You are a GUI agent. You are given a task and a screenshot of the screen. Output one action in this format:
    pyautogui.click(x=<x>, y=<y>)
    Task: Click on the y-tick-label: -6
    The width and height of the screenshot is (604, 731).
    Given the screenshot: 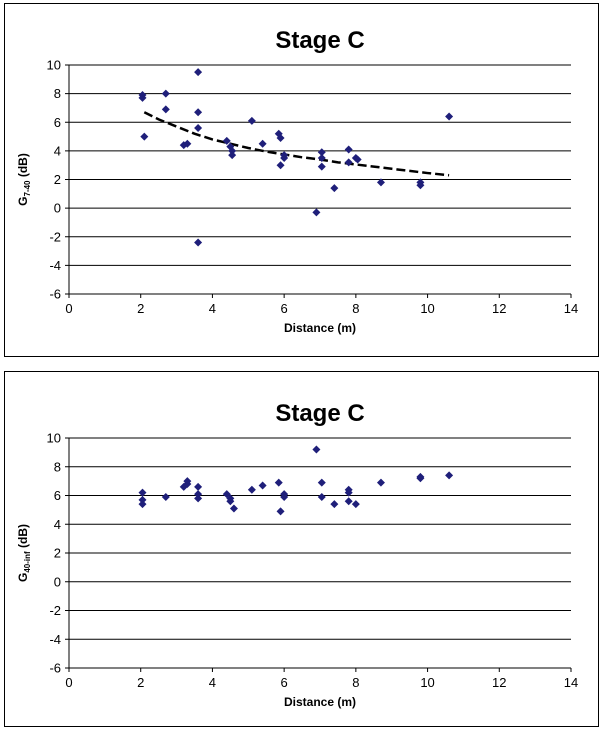 What is the action you would take?
    pyautogui.click(x=55, y=668)
    